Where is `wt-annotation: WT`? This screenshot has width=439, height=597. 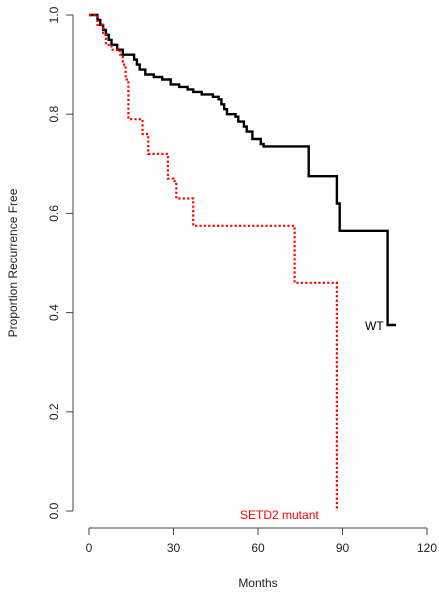 wt-annotation: WT is located at coordinates (374, 326).